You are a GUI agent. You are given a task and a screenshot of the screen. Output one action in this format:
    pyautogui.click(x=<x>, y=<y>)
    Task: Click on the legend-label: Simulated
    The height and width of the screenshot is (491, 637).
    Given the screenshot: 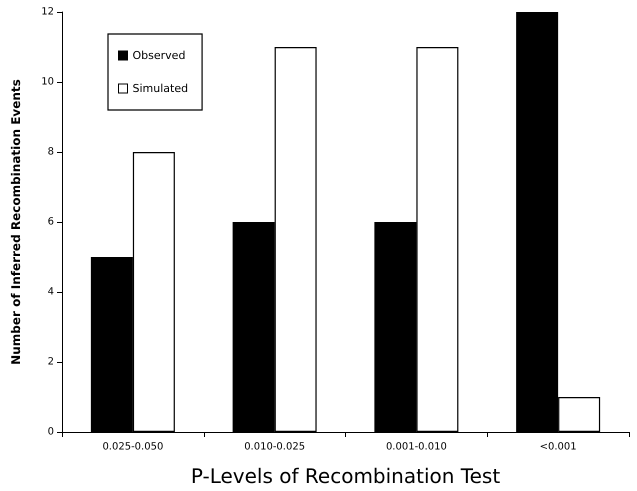 What is the action you would take?
    pyautogui.click(x=160, y=88)
    